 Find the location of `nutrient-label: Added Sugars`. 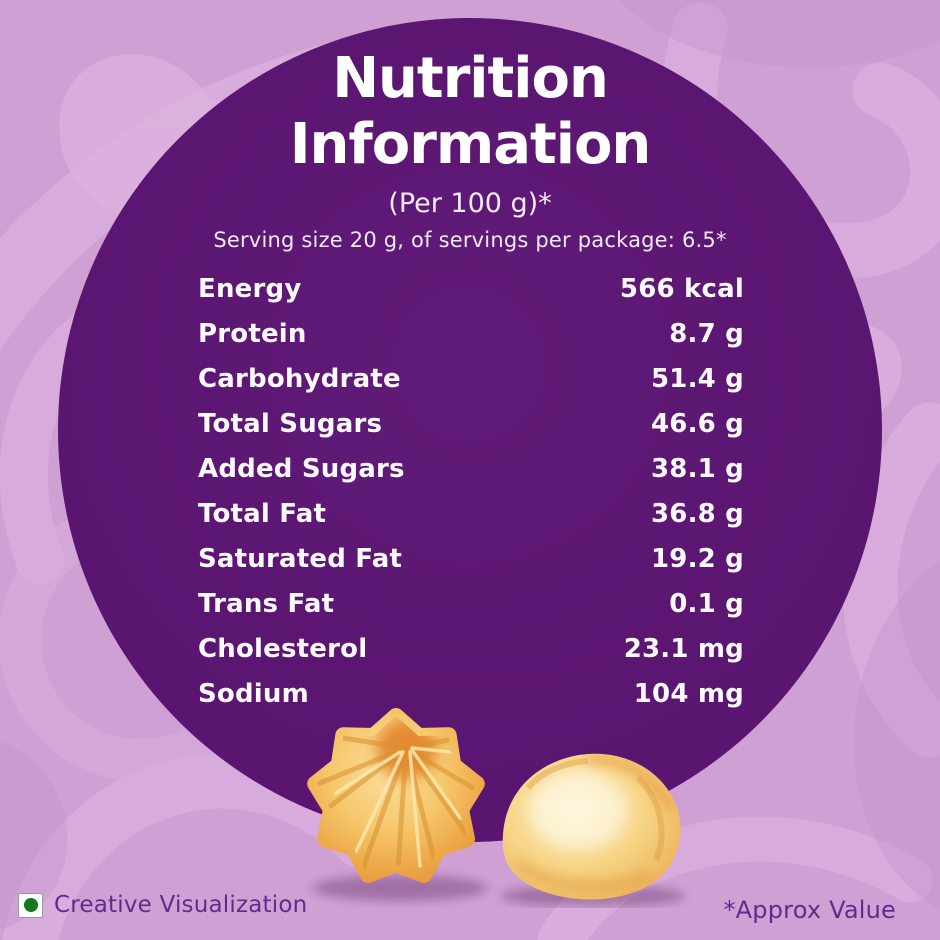

nutrient-label: Added Sugars is located at coordinates (301, 468).